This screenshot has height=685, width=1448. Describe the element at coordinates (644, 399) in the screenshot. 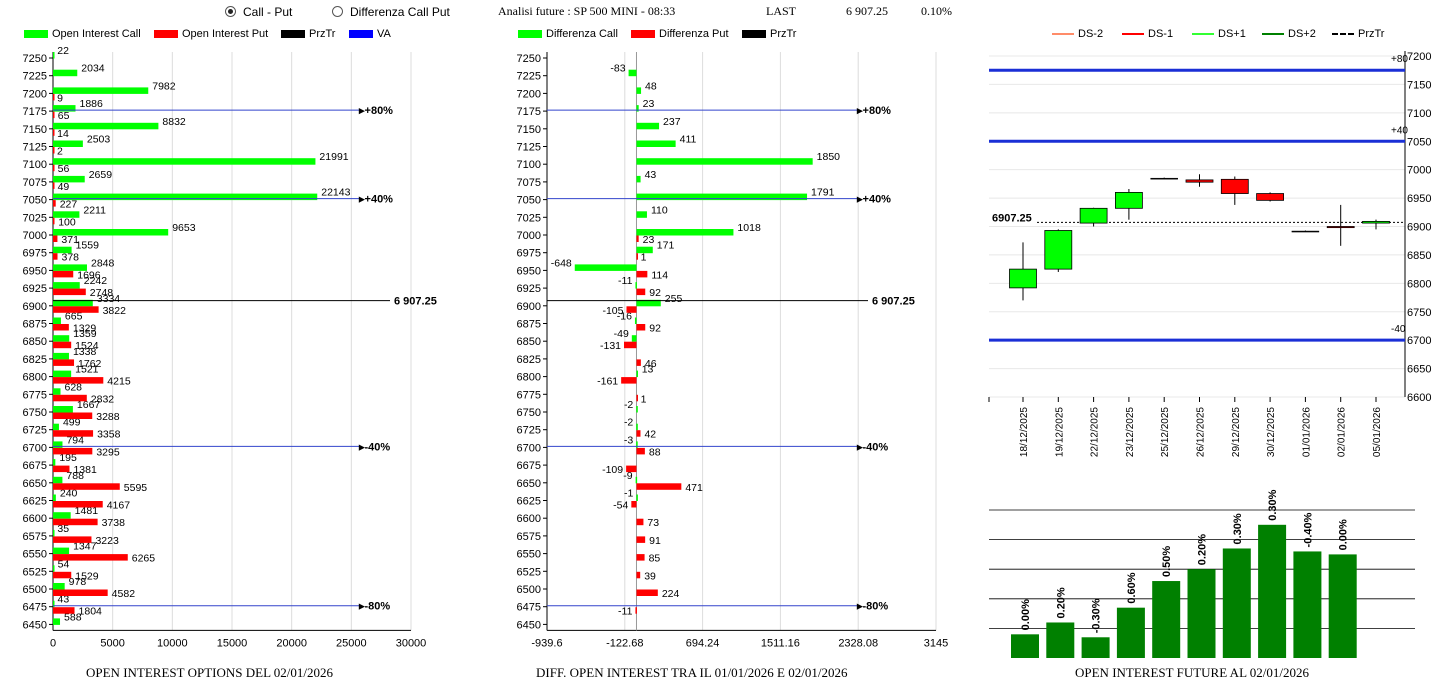

I see `data-label: 1` at that location.